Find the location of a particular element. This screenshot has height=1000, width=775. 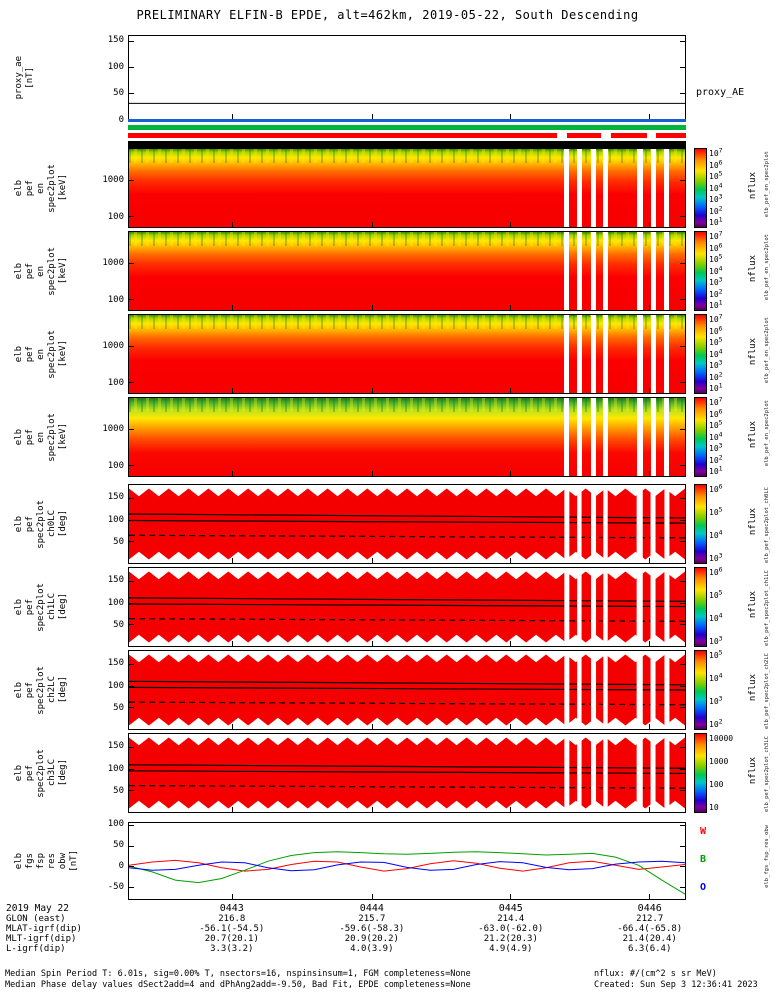

x-axis-row-1-value-1: -59.6(-58.3) is located at coordinates (372, 929).